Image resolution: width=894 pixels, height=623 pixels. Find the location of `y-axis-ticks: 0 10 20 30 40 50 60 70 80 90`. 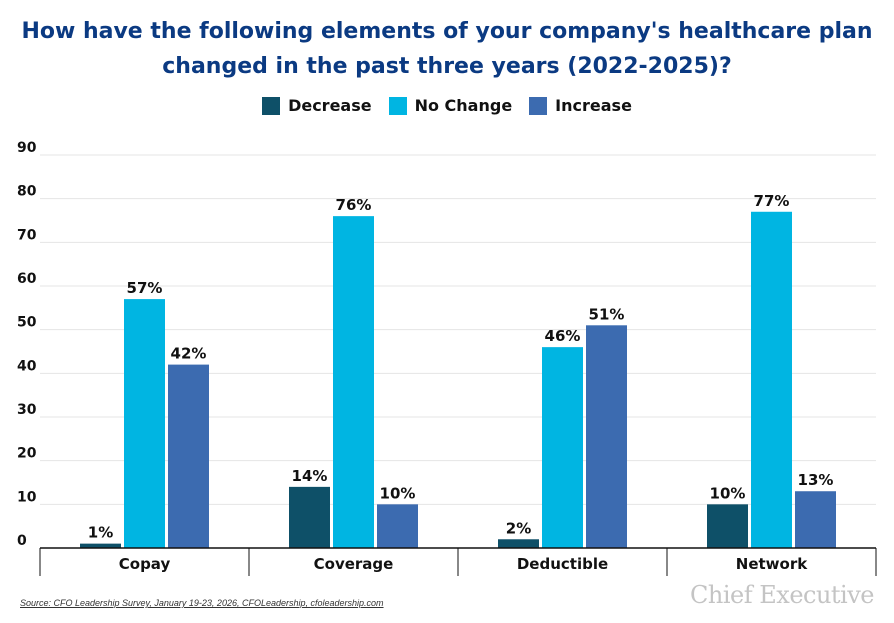

y-axis-ticks: 0 10 20 30 40 50 60 70 80 90 is located at coordinates (27, 344).